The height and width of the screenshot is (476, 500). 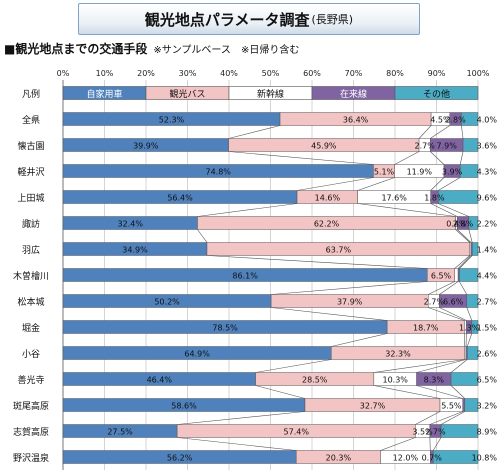 I want to click on data-label: 62.2%, so click(x=327, y=224).